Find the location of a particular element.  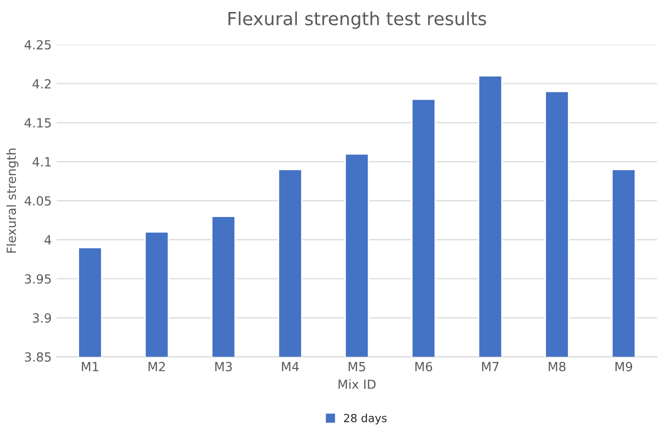

x-tick-label: M7 is located at coordinates (490, 367).